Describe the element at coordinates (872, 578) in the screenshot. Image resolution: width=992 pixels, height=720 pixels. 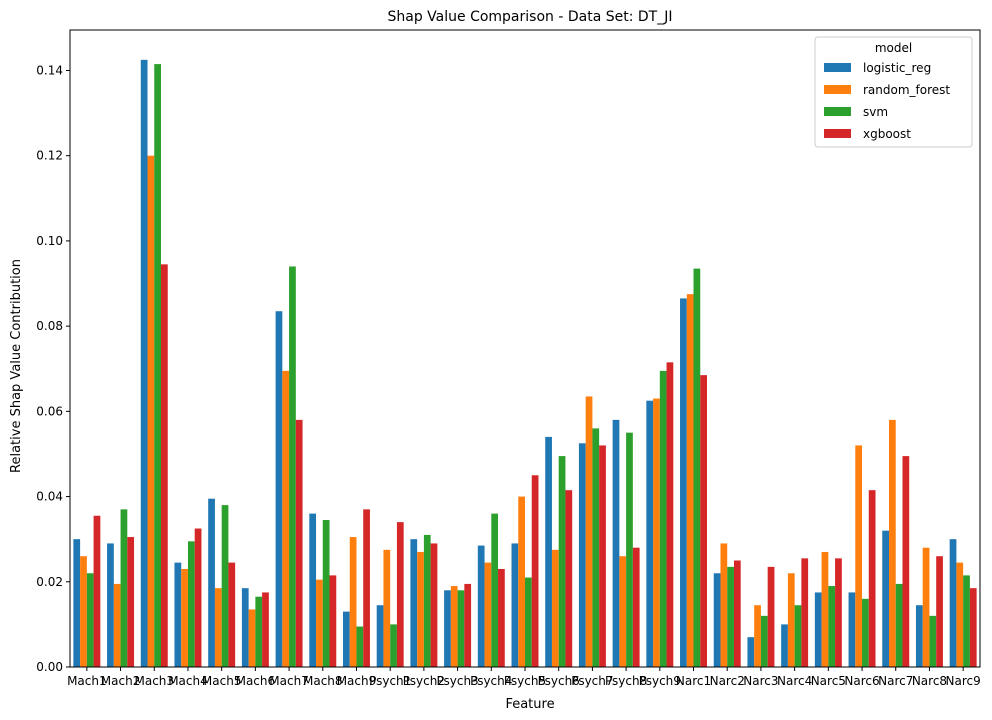
I see `bar-xgboost-Narc6` at that location.